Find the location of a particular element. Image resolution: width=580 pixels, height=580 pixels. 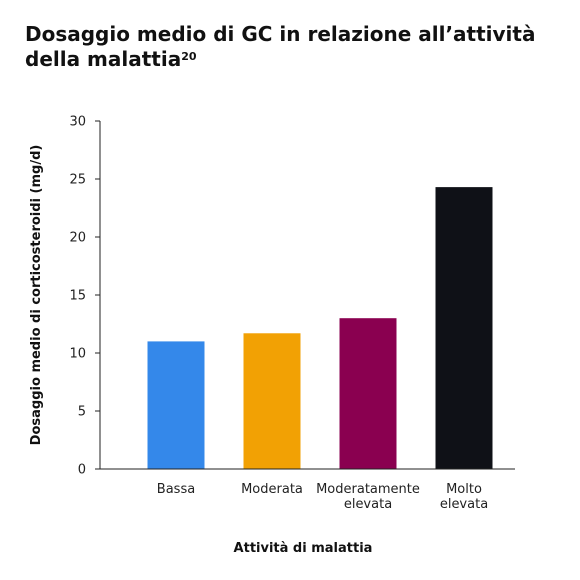

x-category-label: Molto elevata is located at coordinates (464, 497).